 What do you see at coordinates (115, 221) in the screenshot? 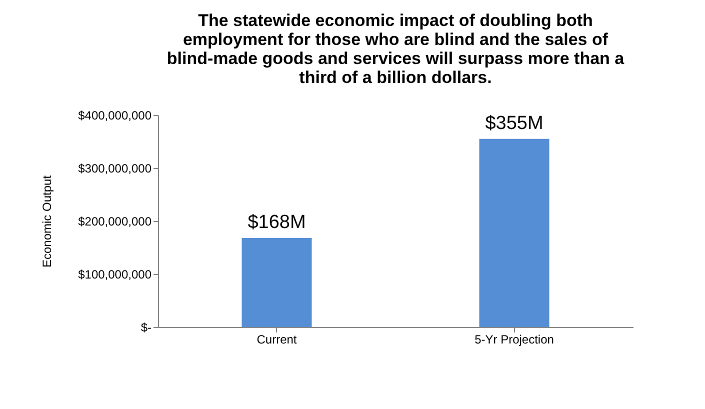
I see `y-tick-label: $200,000,000` at bounding box center [115, 221].